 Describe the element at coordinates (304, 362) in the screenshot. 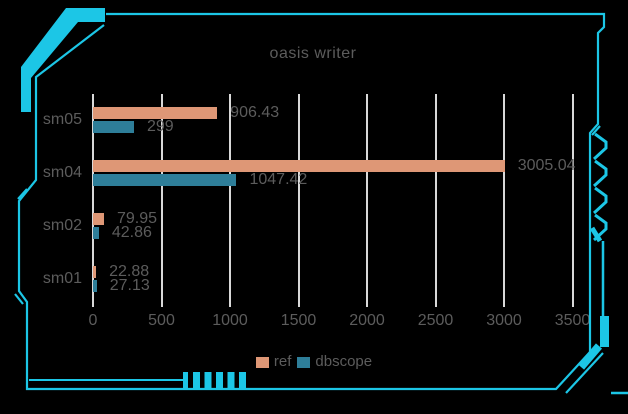

I see `legend-swatch-dbscope` at that location.